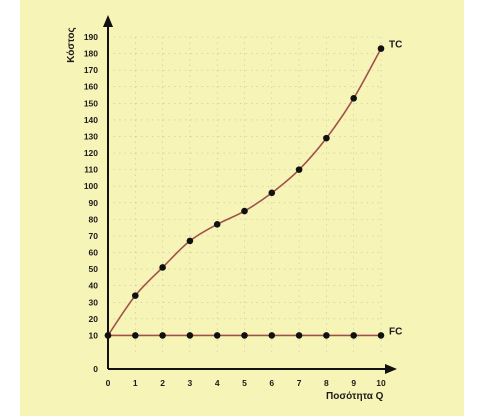 The image size is (484, 416). Describe the element at coordinates (94, 236) in the screenshot. I see `y-tick-label: 70` at that location.